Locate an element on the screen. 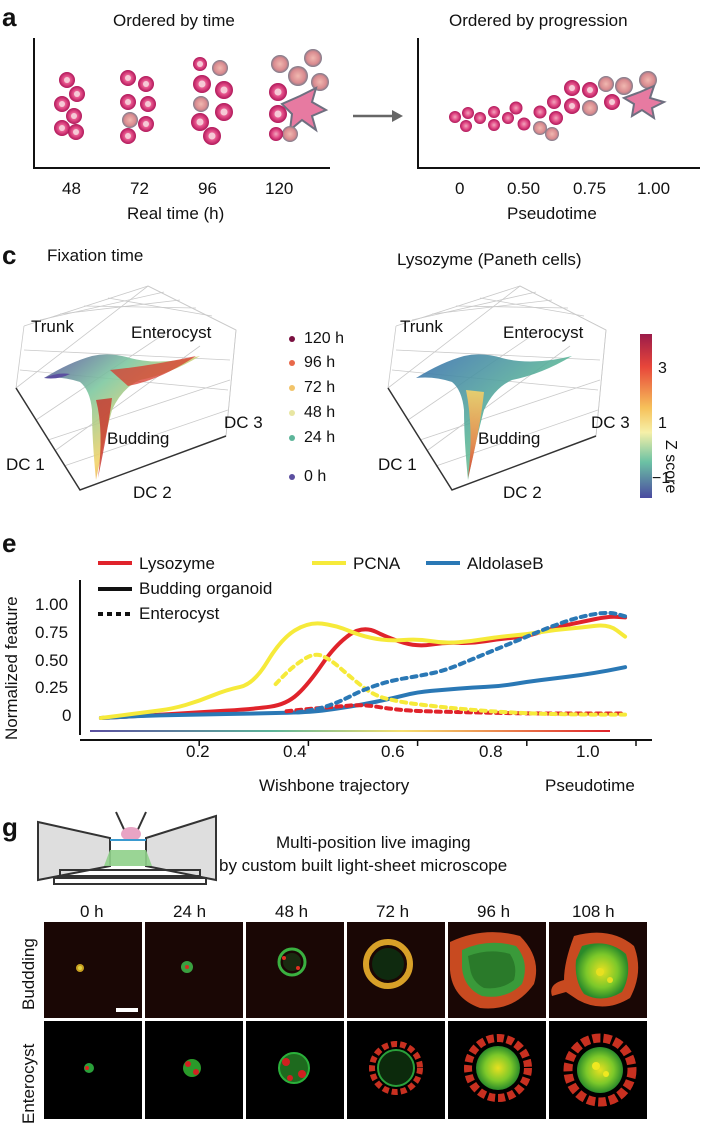 Image resolution: width=701 pixels, height=1127 pixels. series-aldolaseb-enterocyst is located at coordinates (461, 662).